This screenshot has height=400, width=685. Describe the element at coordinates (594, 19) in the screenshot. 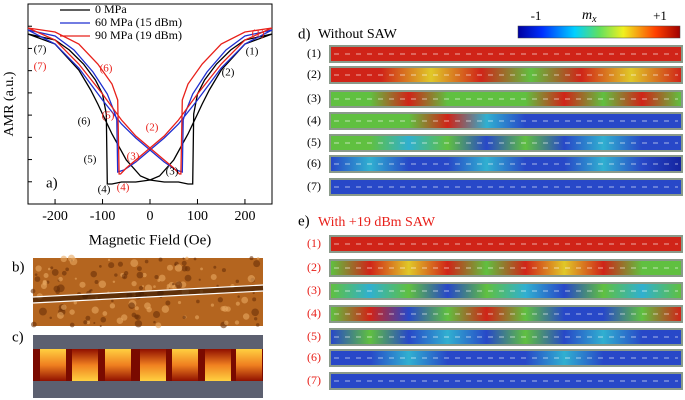

I see `subscript: x` at that location.